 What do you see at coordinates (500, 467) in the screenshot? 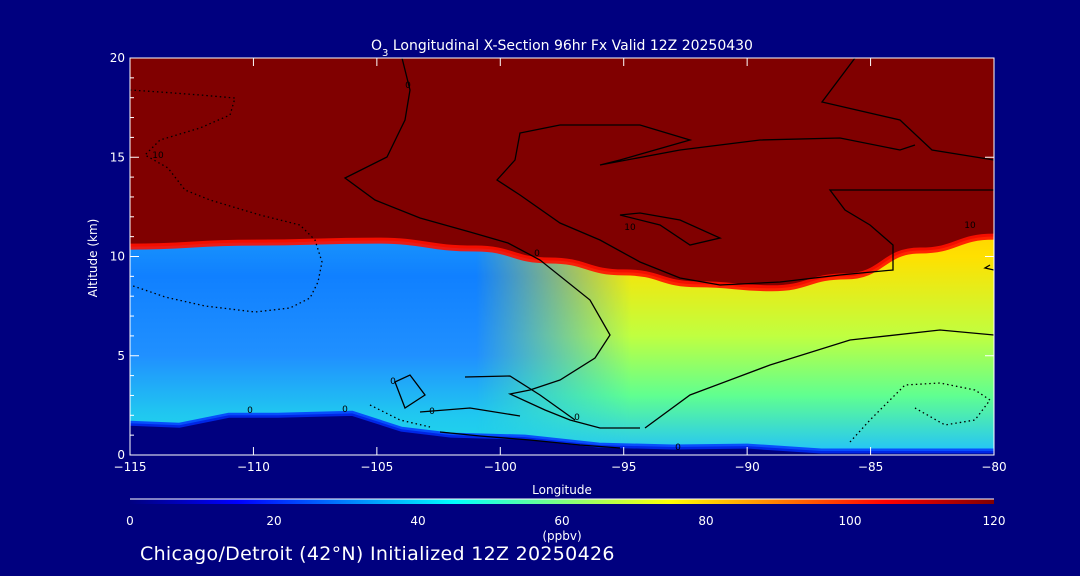
I see `x-tick-label: −100` at bounding box center [500, 467].